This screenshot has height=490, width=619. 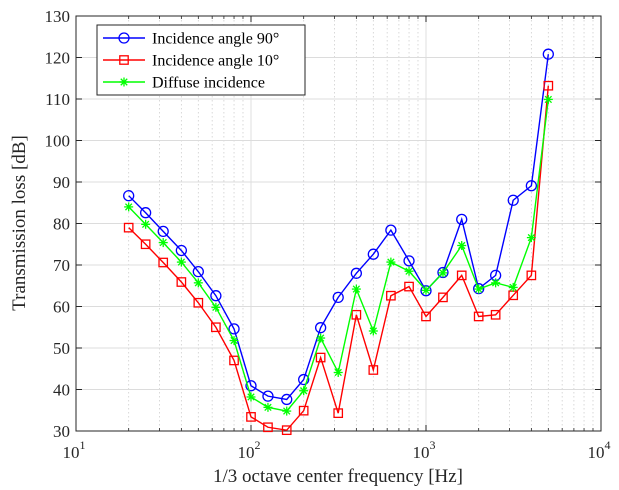 What do you see at coordinates (424, 450) in the screenshot?
I see `x-tick-label: 10³` at bounding box center [424, 450].